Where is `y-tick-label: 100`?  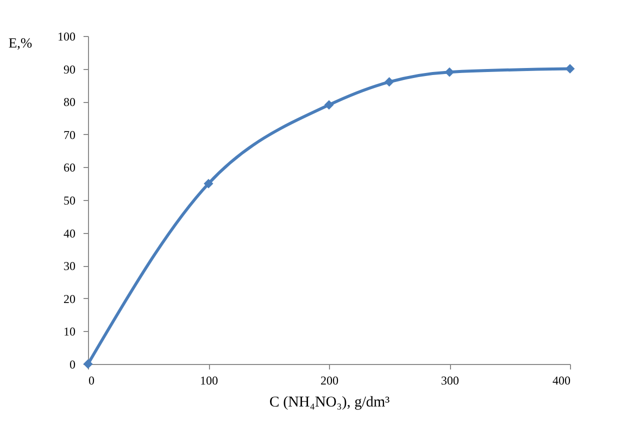
y-tick-label: 100 is located at coordinates (67, 37).